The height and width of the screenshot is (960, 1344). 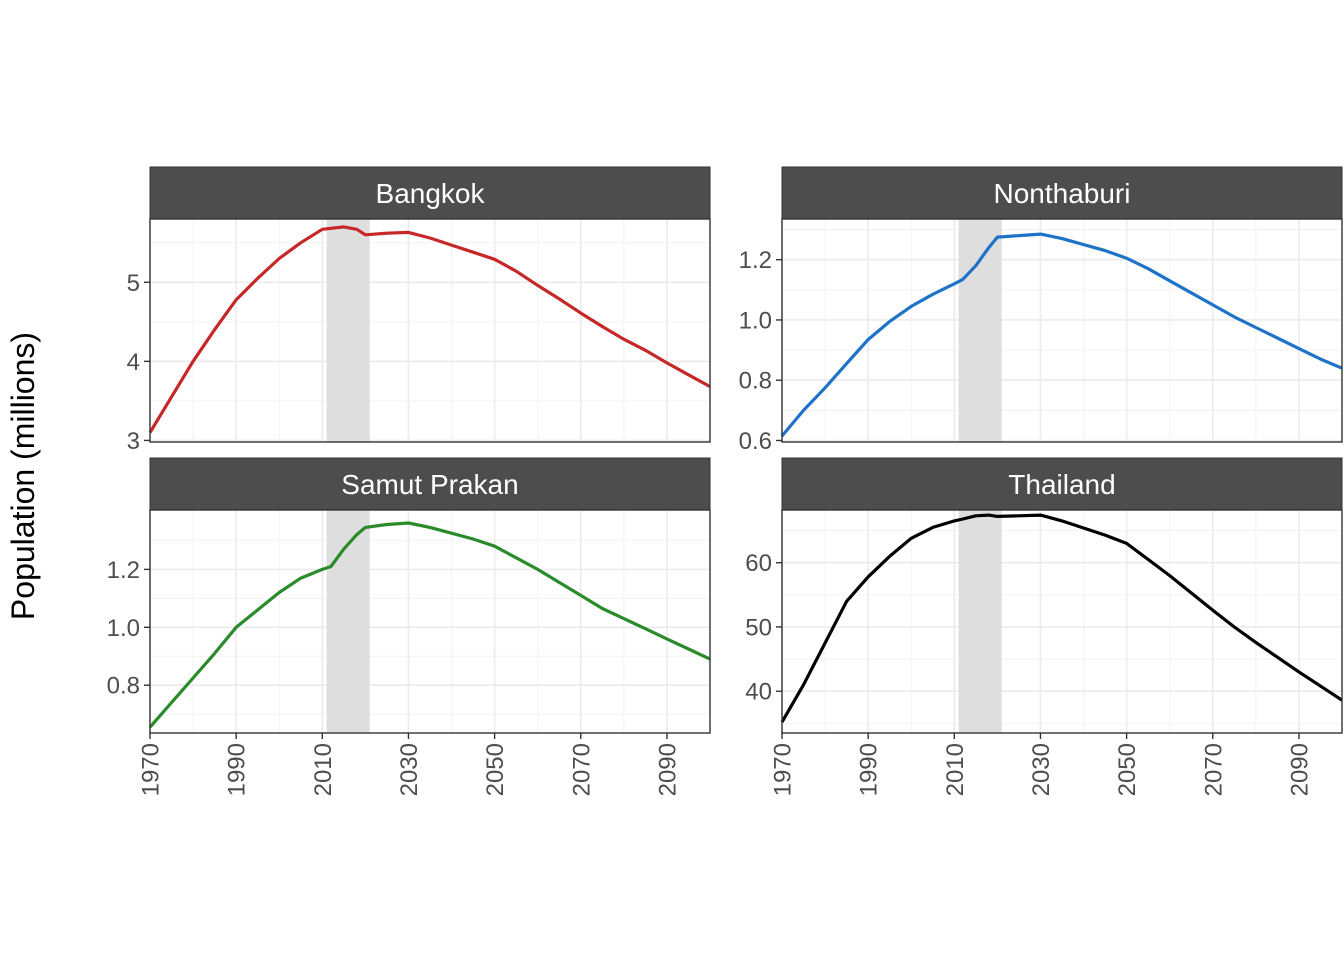 What do you see at coordinates (1061, 335) in the screenshot?
I see `series-line-nonthaburi` at bounding box center [1061, 335].